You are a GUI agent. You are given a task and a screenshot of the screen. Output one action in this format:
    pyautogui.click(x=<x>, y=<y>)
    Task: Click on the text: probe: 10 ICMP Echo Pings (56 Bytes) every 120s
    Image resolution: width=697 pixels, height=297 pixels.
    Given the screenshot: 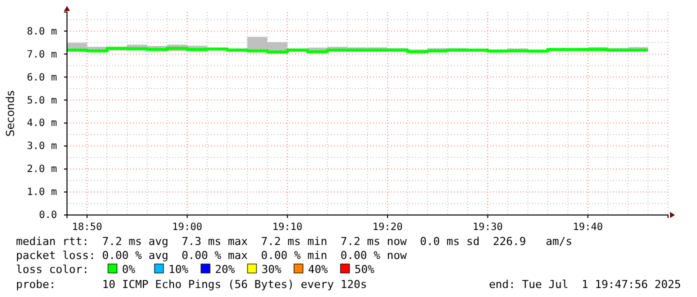 What is the action you would take?
    pyautogui.click(x=191, y=284)
    